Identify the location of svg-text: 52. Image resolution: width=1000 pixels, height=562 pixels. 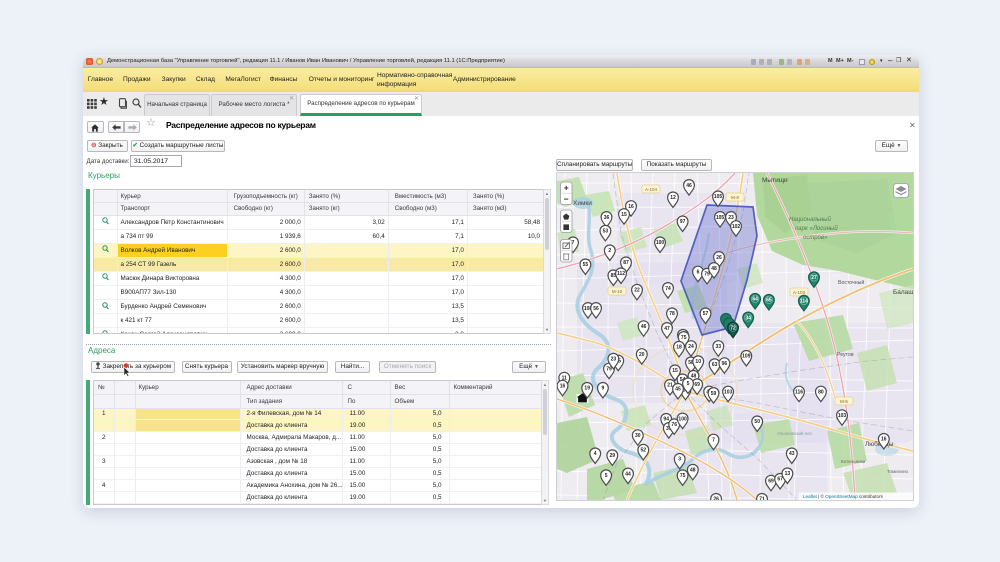
(644, 451).